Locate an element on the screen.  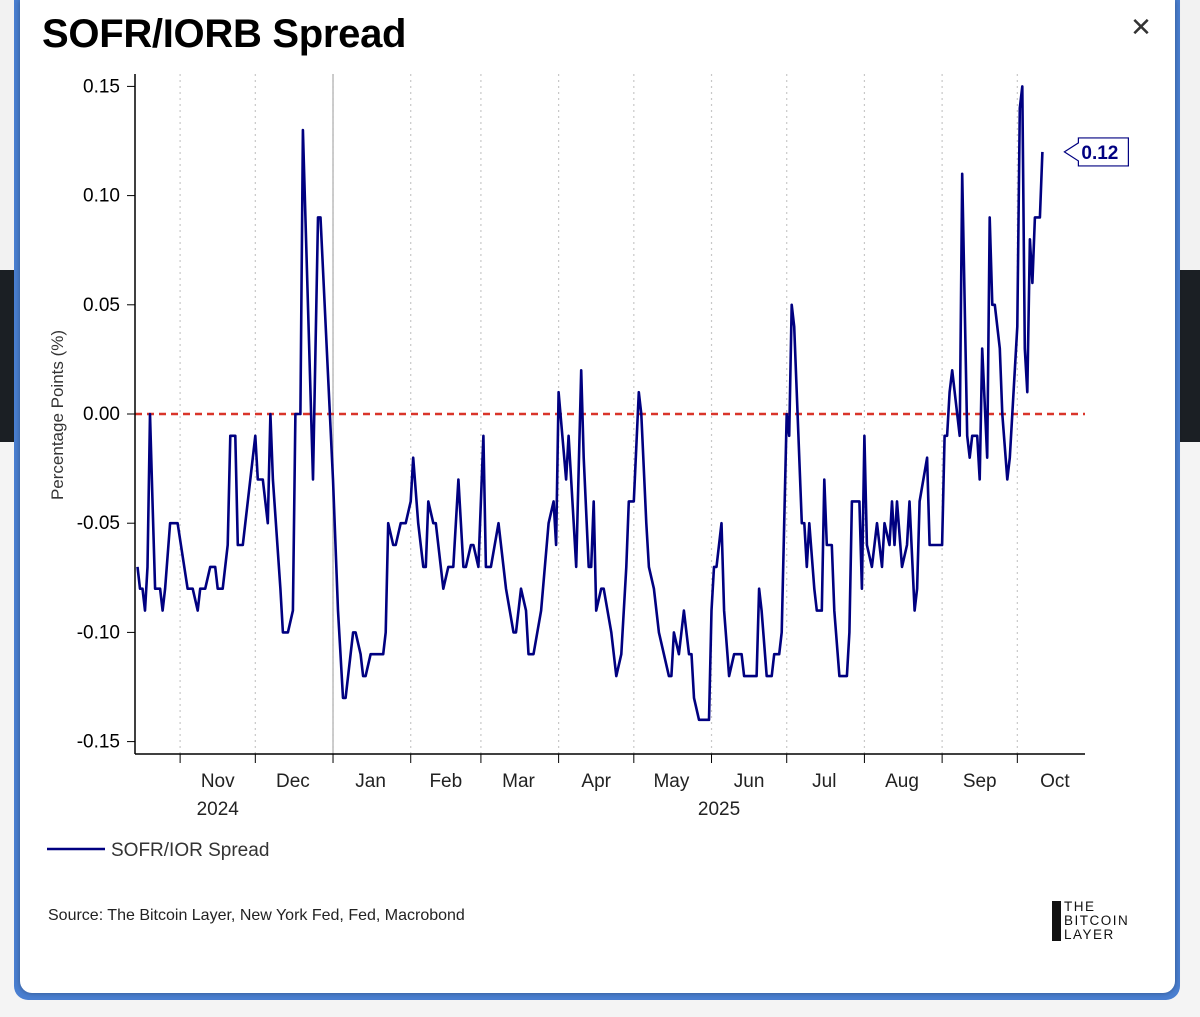
last-value-box is located at coordinates (1096, 152).